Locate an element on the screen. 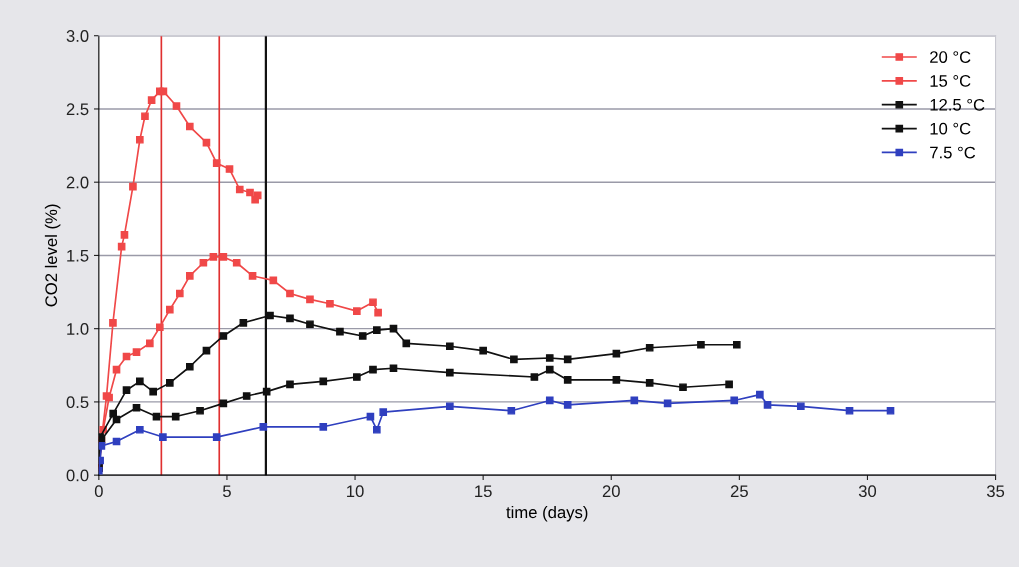 This screenshot has height=567, width=1019. x-axis-title: time (days) is located at coordinates (547, 513).